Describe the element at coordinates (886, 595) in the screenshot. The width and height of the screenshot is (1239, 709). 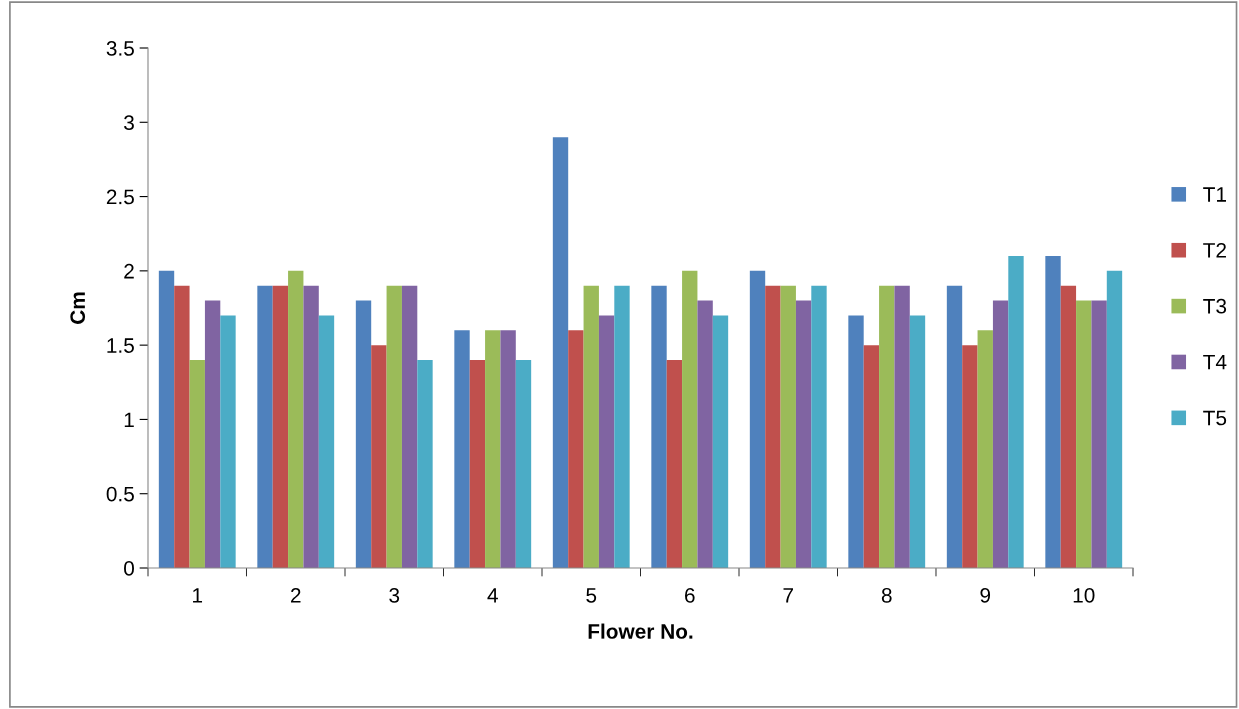
I see `x-tick-label: 8` at that location.